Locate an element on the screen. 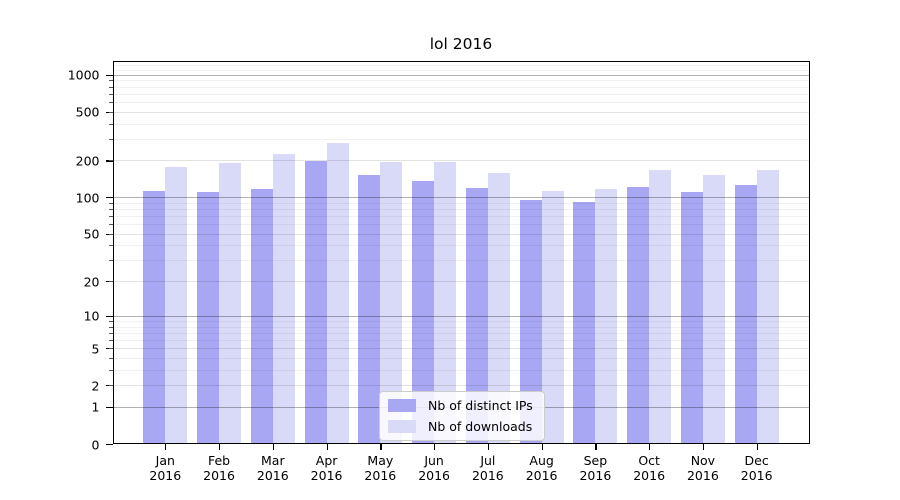  legend-item-distinct-ips: Nb of distinct IPs is located at coordinates (462, 405).